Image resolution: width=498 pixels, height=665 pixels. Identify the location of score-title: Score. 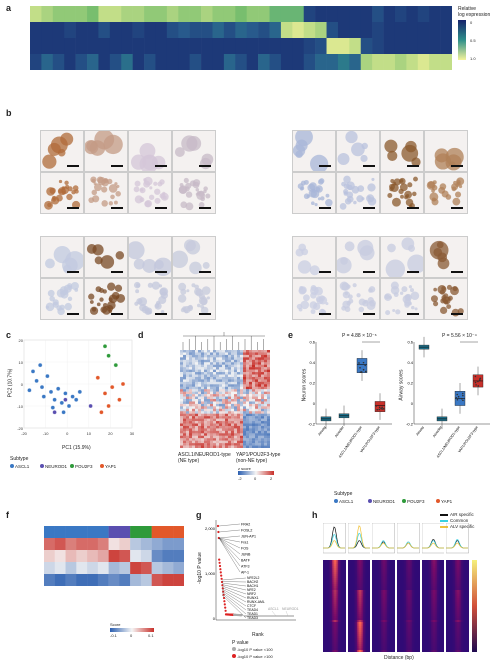
(115, 624).